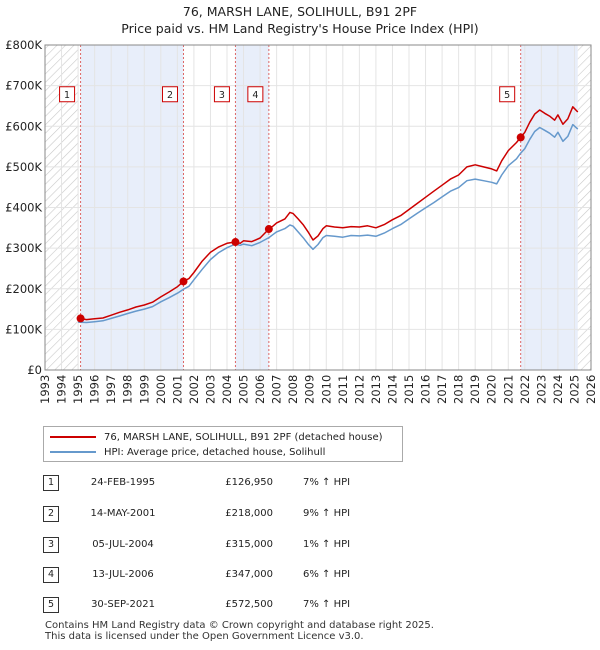 The height and width of the screenshot is (650, 600). Describe the element at coordinates (459, 389) in the screenshot. I see `x-tick-label: 2018` at that location.